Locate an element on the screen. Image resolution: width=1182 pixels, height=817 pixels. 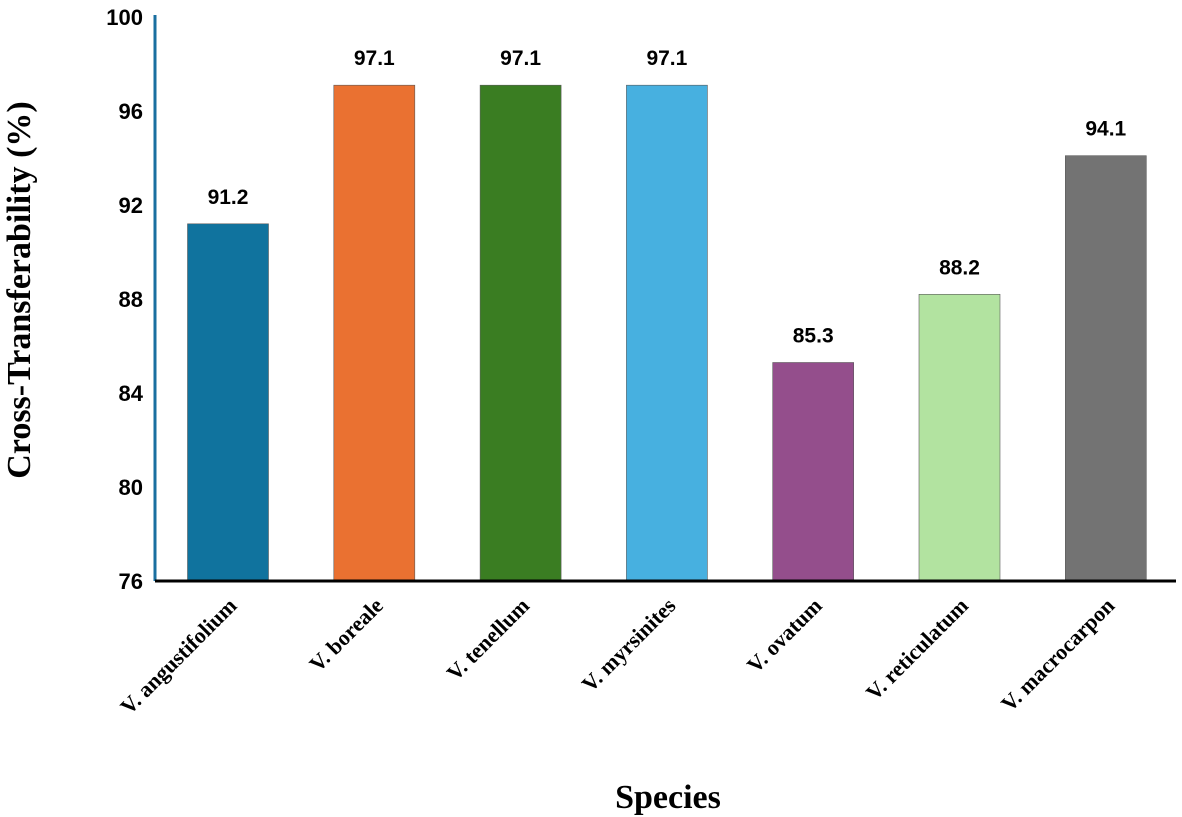
category-label-5: V. ovatum is located at coordinates (784, 635).